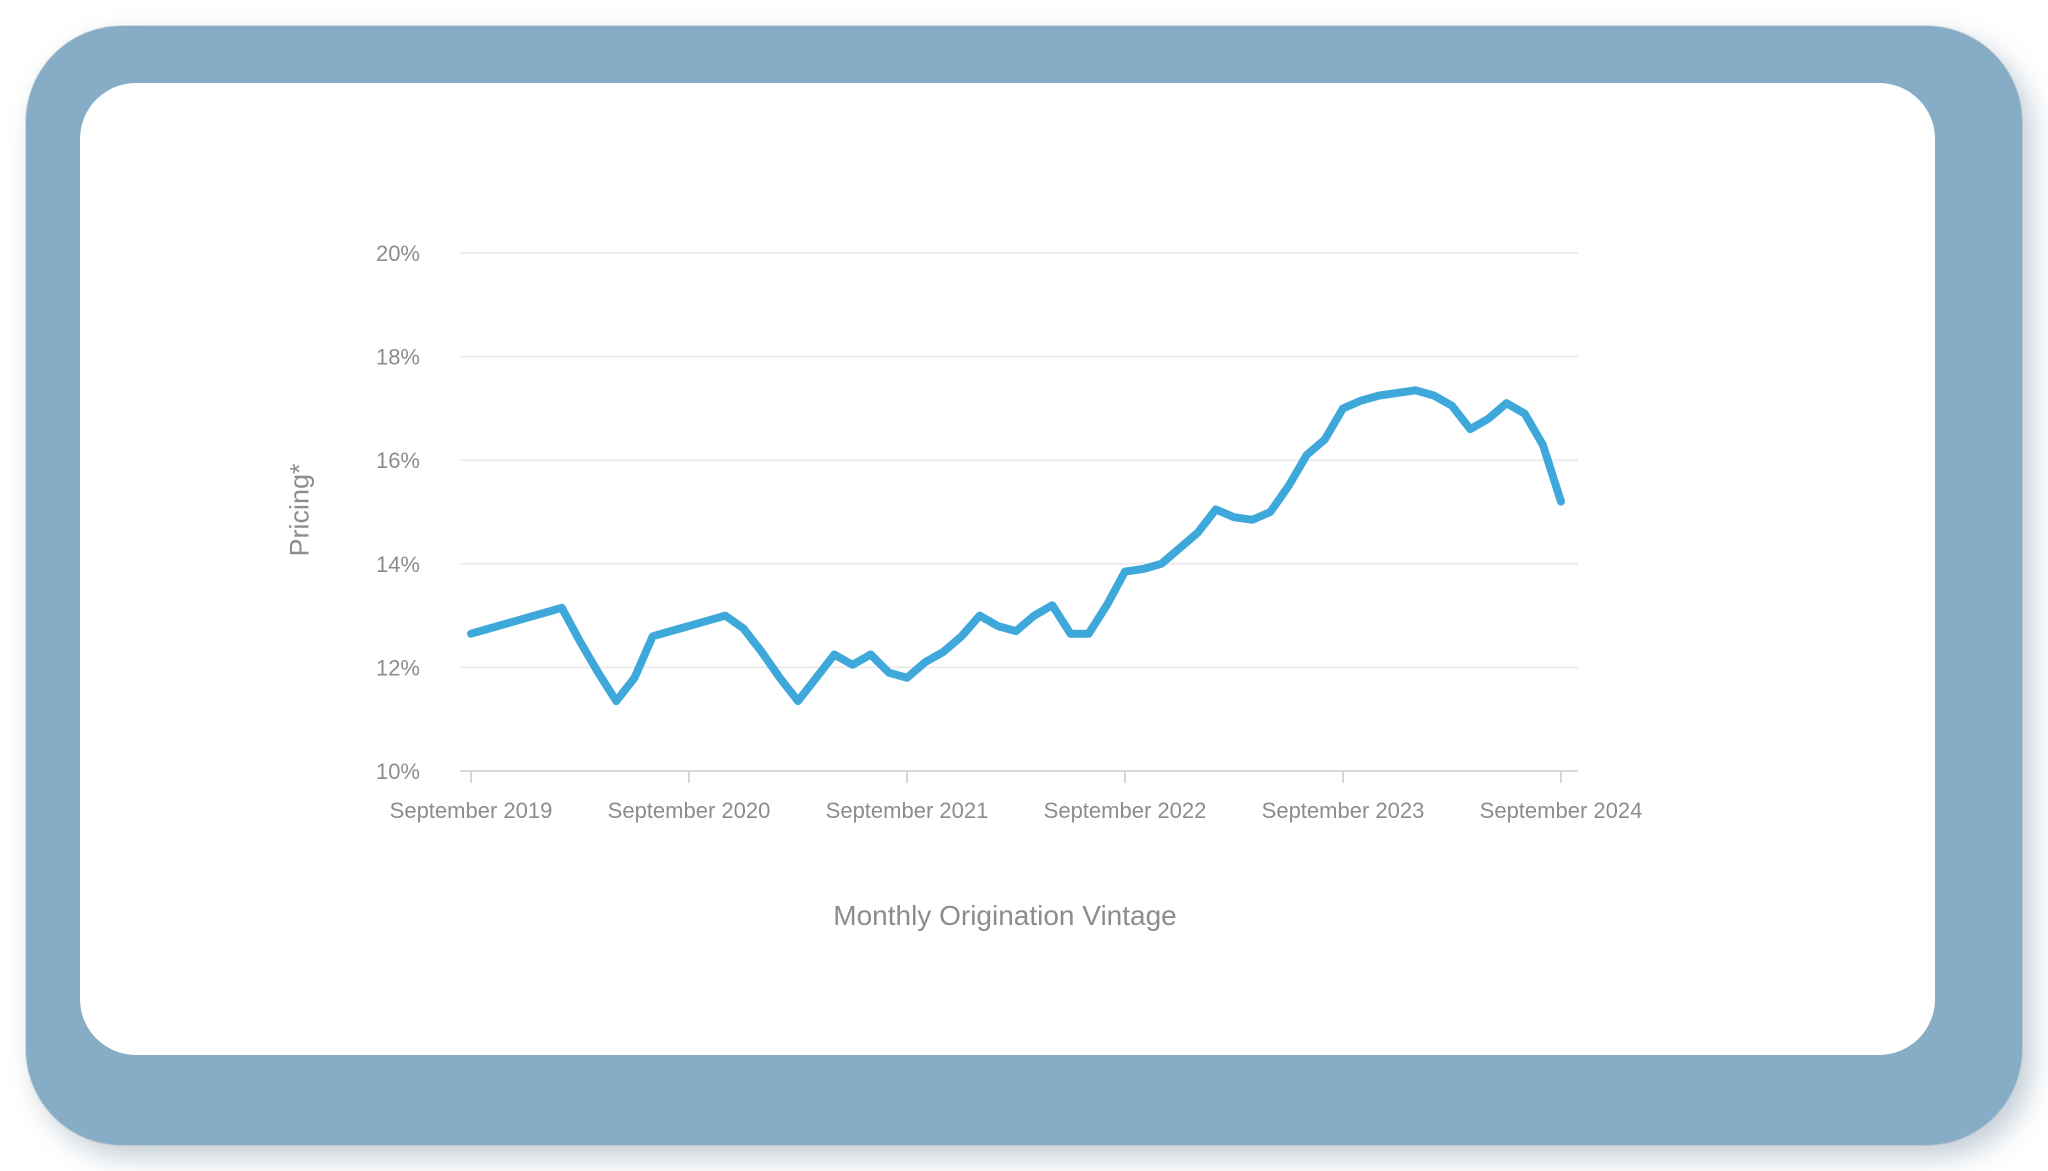 This screenshot has width=2048, height=1171. Describe the element at coordinates (1125, 810) in the screenshot. I see `x-tick-label: September 2022` at that location.